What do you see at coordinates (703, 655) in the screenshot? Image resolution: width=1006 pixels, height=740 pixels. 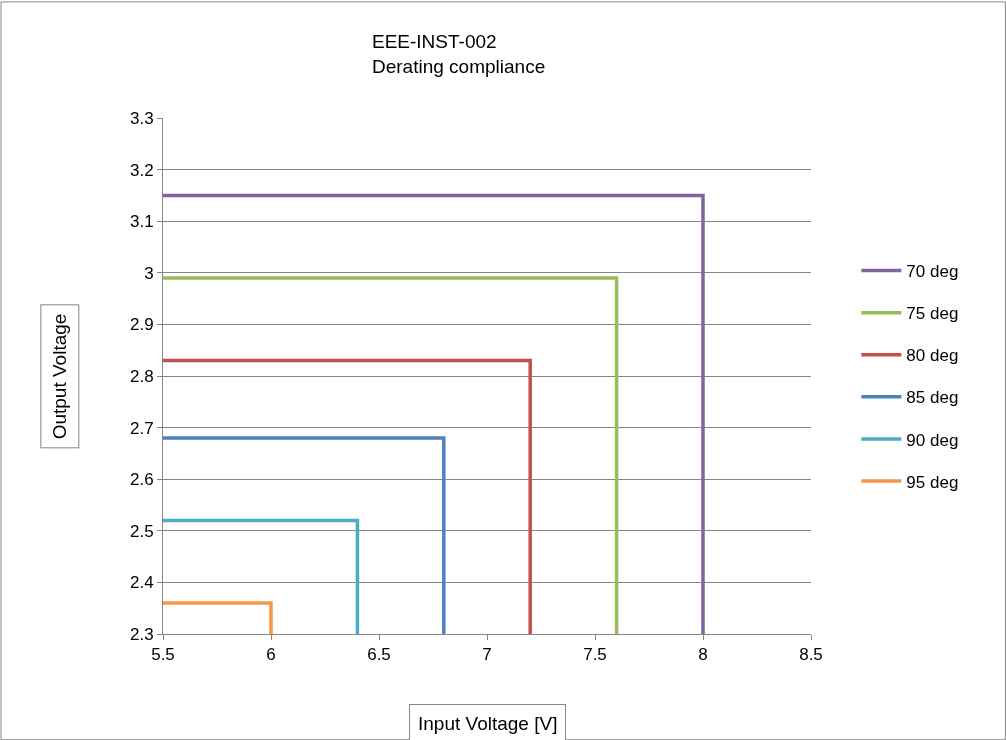 I see `x-tick-label: 8` at bounding box center [703, 655].